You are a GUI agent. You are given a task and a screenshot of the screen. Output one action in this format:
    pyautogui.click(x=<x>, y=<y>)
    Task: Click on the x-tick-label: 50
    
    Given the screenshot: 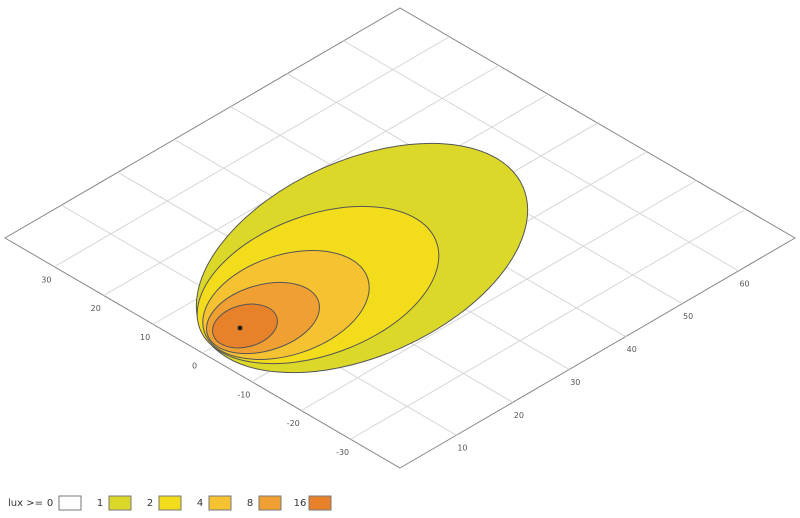 What is the action you would take?
    pyautogui.click(x=688, y=316)
    